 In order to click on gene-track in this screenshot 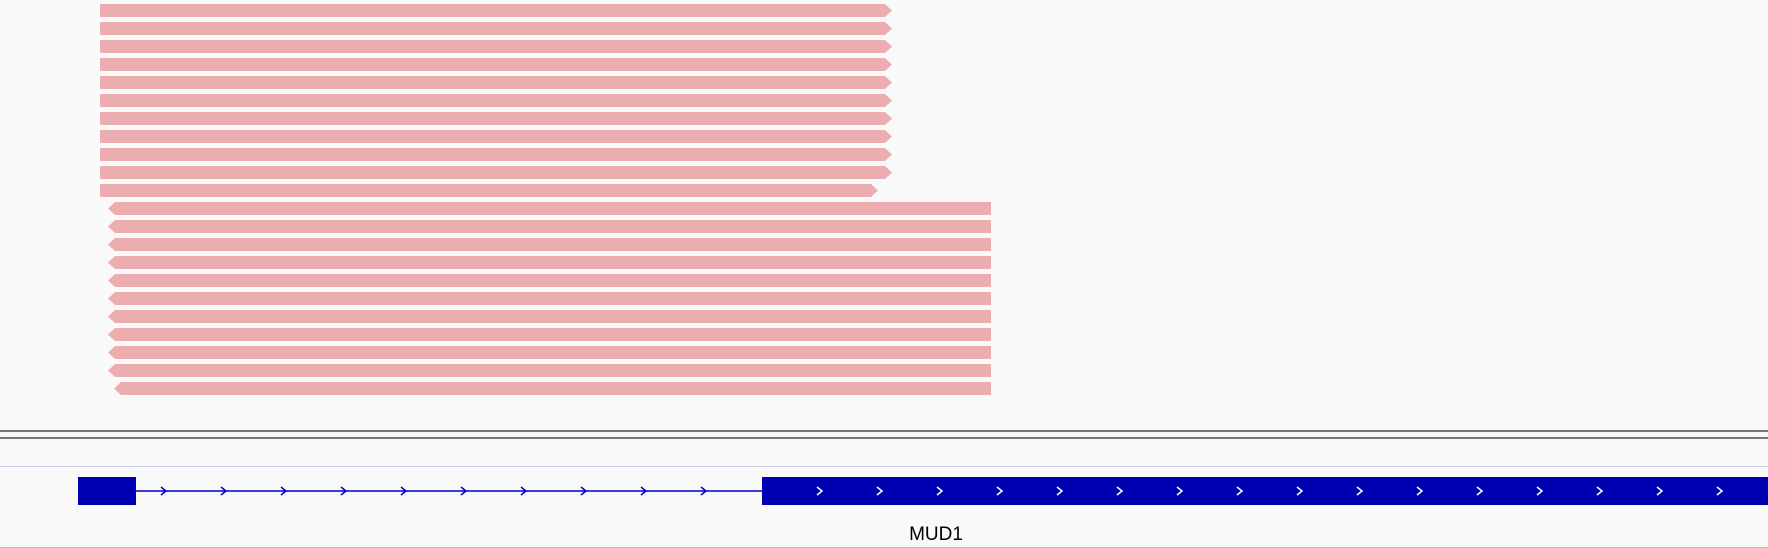, I will do `click(884, 507)`.